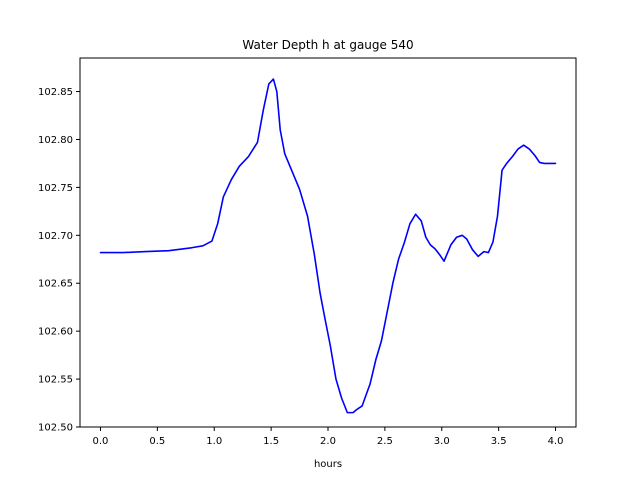  Describe the element at coordinates (328, 441) in the screenshot. I see `x-tick-label: 2.0` at that location.